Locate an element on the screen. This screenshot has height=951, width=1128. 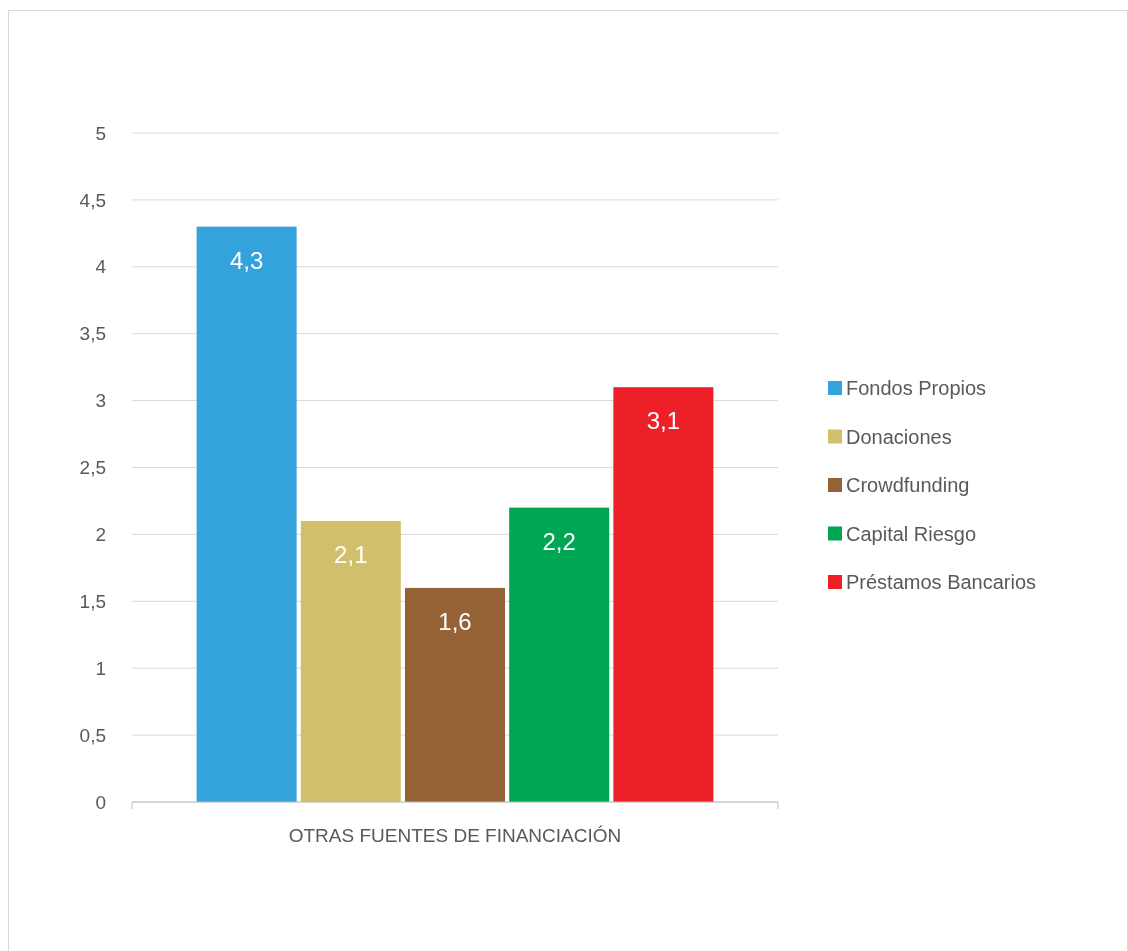
data-label: 1,6 is located at coordinates (455, 621).